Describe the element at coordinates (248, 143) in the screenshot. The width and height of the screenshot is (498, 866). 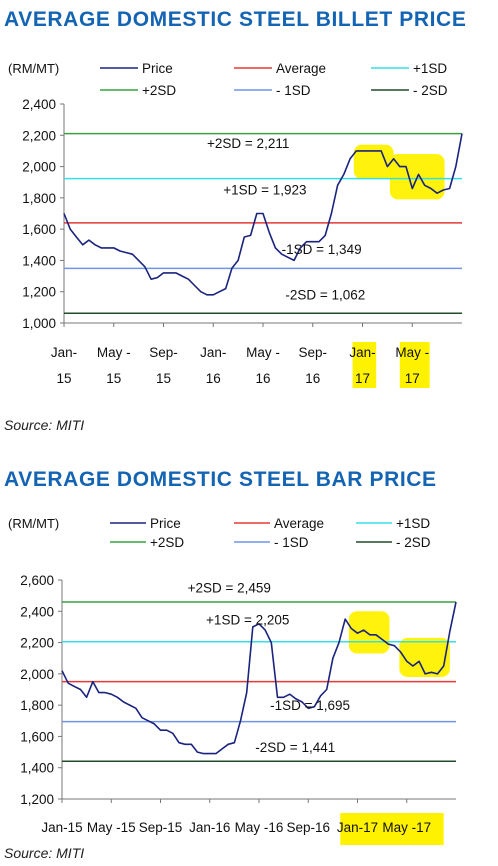
I see `reference-annotation: +2SD = 2,211` at that location.